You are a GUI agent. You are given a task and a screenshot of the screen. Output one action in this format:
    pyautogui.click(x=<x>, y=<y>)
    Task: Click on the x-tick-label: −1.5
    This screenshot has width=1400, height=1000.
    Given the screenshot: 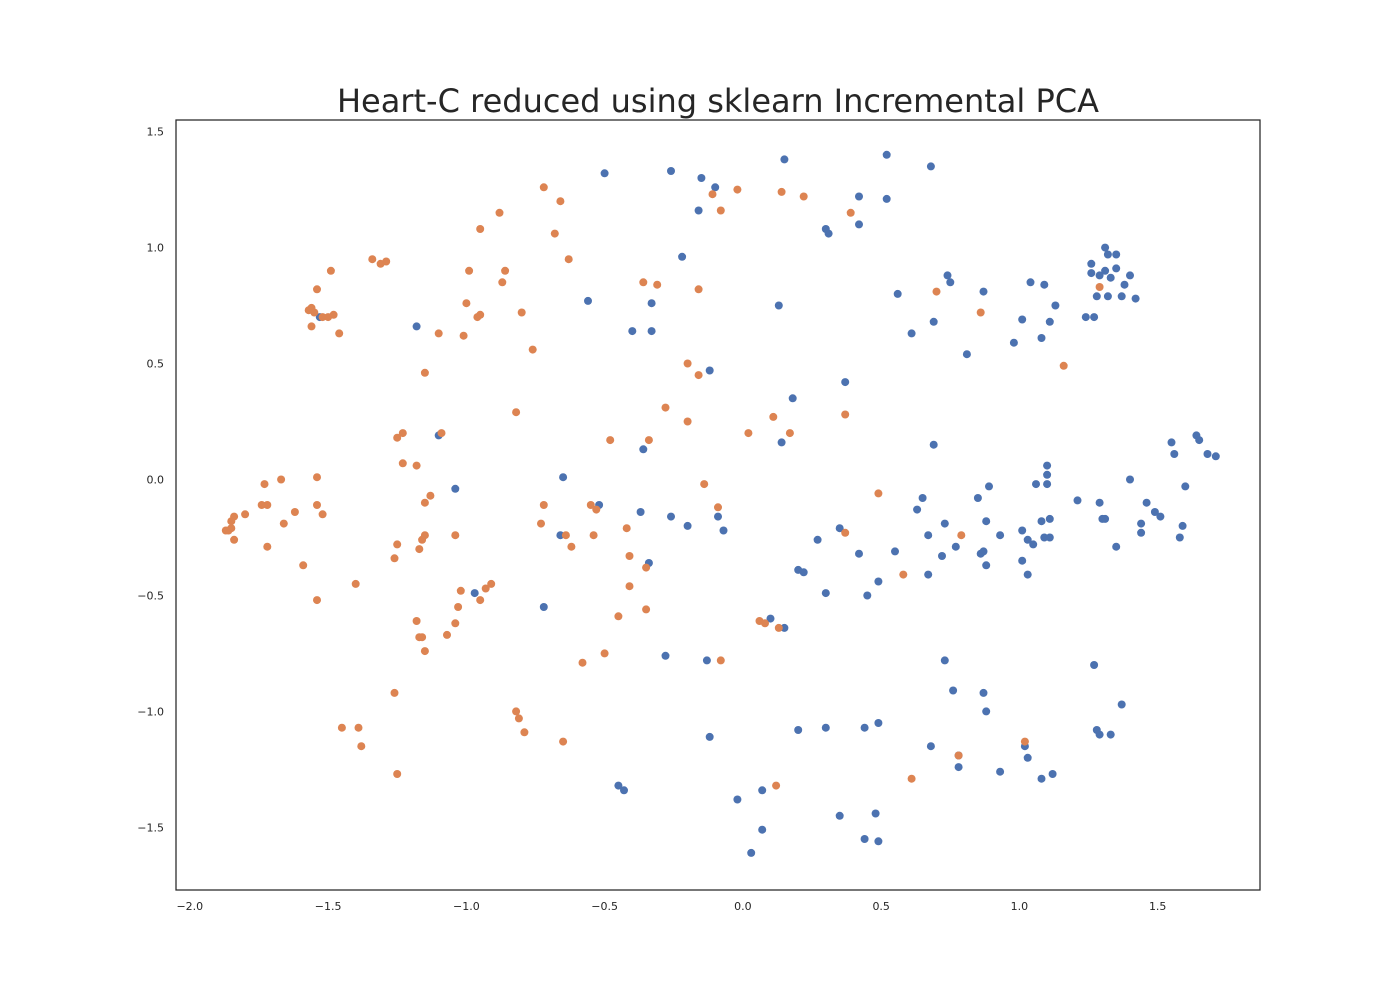 What is the action you would take?
    pyautogui.click(x=328, y=906)
    